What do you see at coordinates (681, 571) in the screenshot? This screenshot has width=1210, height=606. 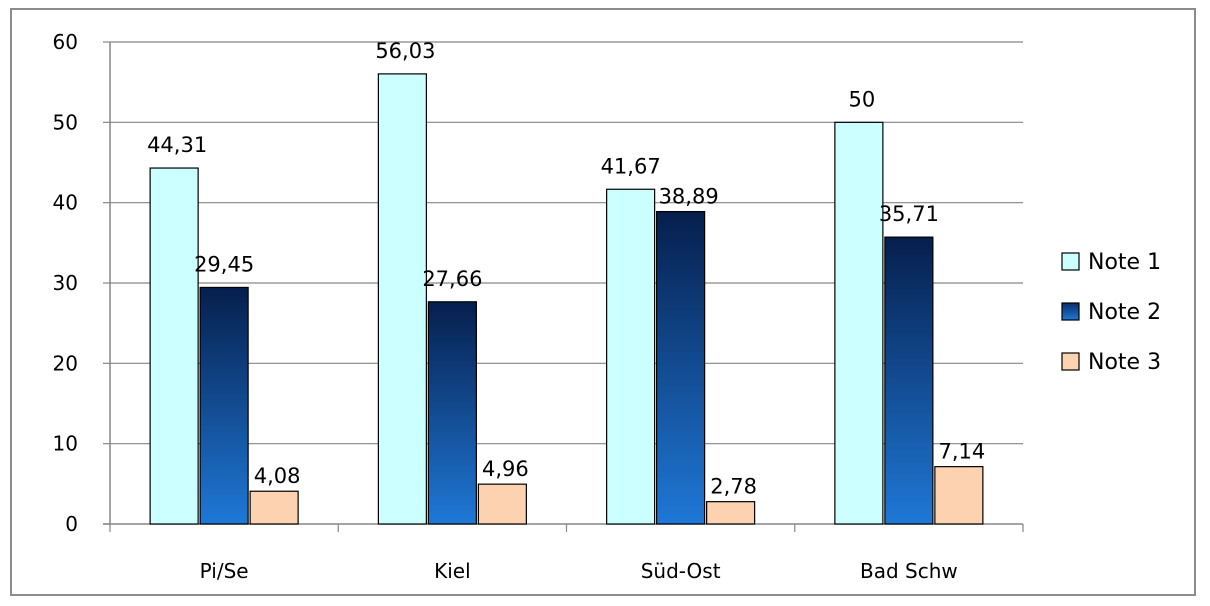 I see `x-tick-label: Süd-Ost` at bounding box center [681, 571].